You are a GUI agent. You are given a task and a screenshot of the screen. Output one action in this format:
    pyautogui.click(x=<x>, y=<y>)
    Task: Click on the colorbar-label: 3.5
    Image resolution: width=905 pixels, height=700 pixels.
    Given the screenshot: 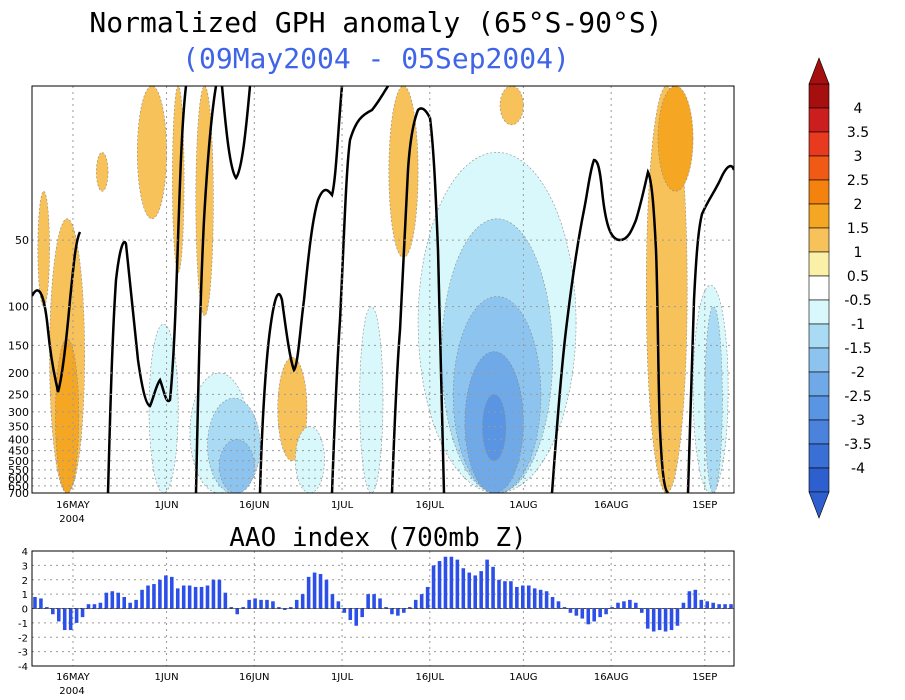 What is the action you would take?
    pyautogui.click(x=858, y=133)
    